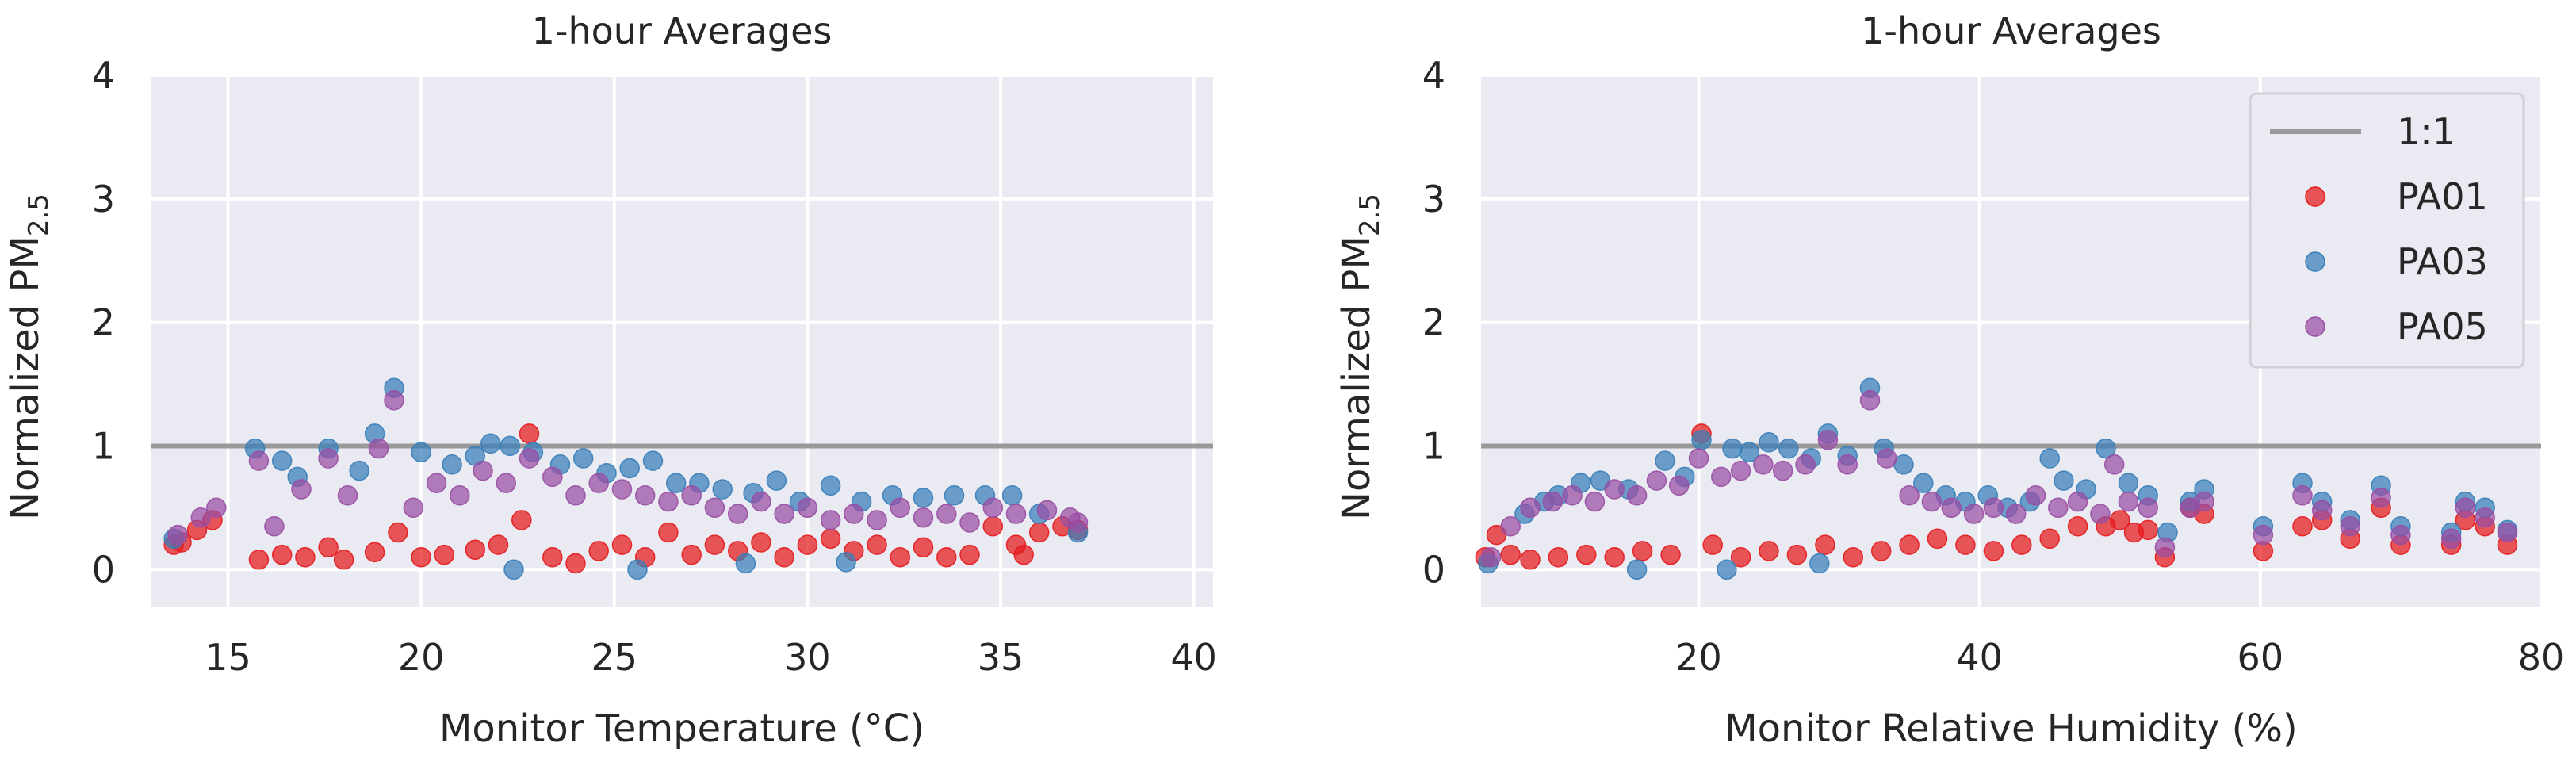 Image resolution: width=2576 pixels, height=766 pixels. Describe the element at coordinates (2260, 657) in the screenshot. I see `x-tick-label: 60` at that location.